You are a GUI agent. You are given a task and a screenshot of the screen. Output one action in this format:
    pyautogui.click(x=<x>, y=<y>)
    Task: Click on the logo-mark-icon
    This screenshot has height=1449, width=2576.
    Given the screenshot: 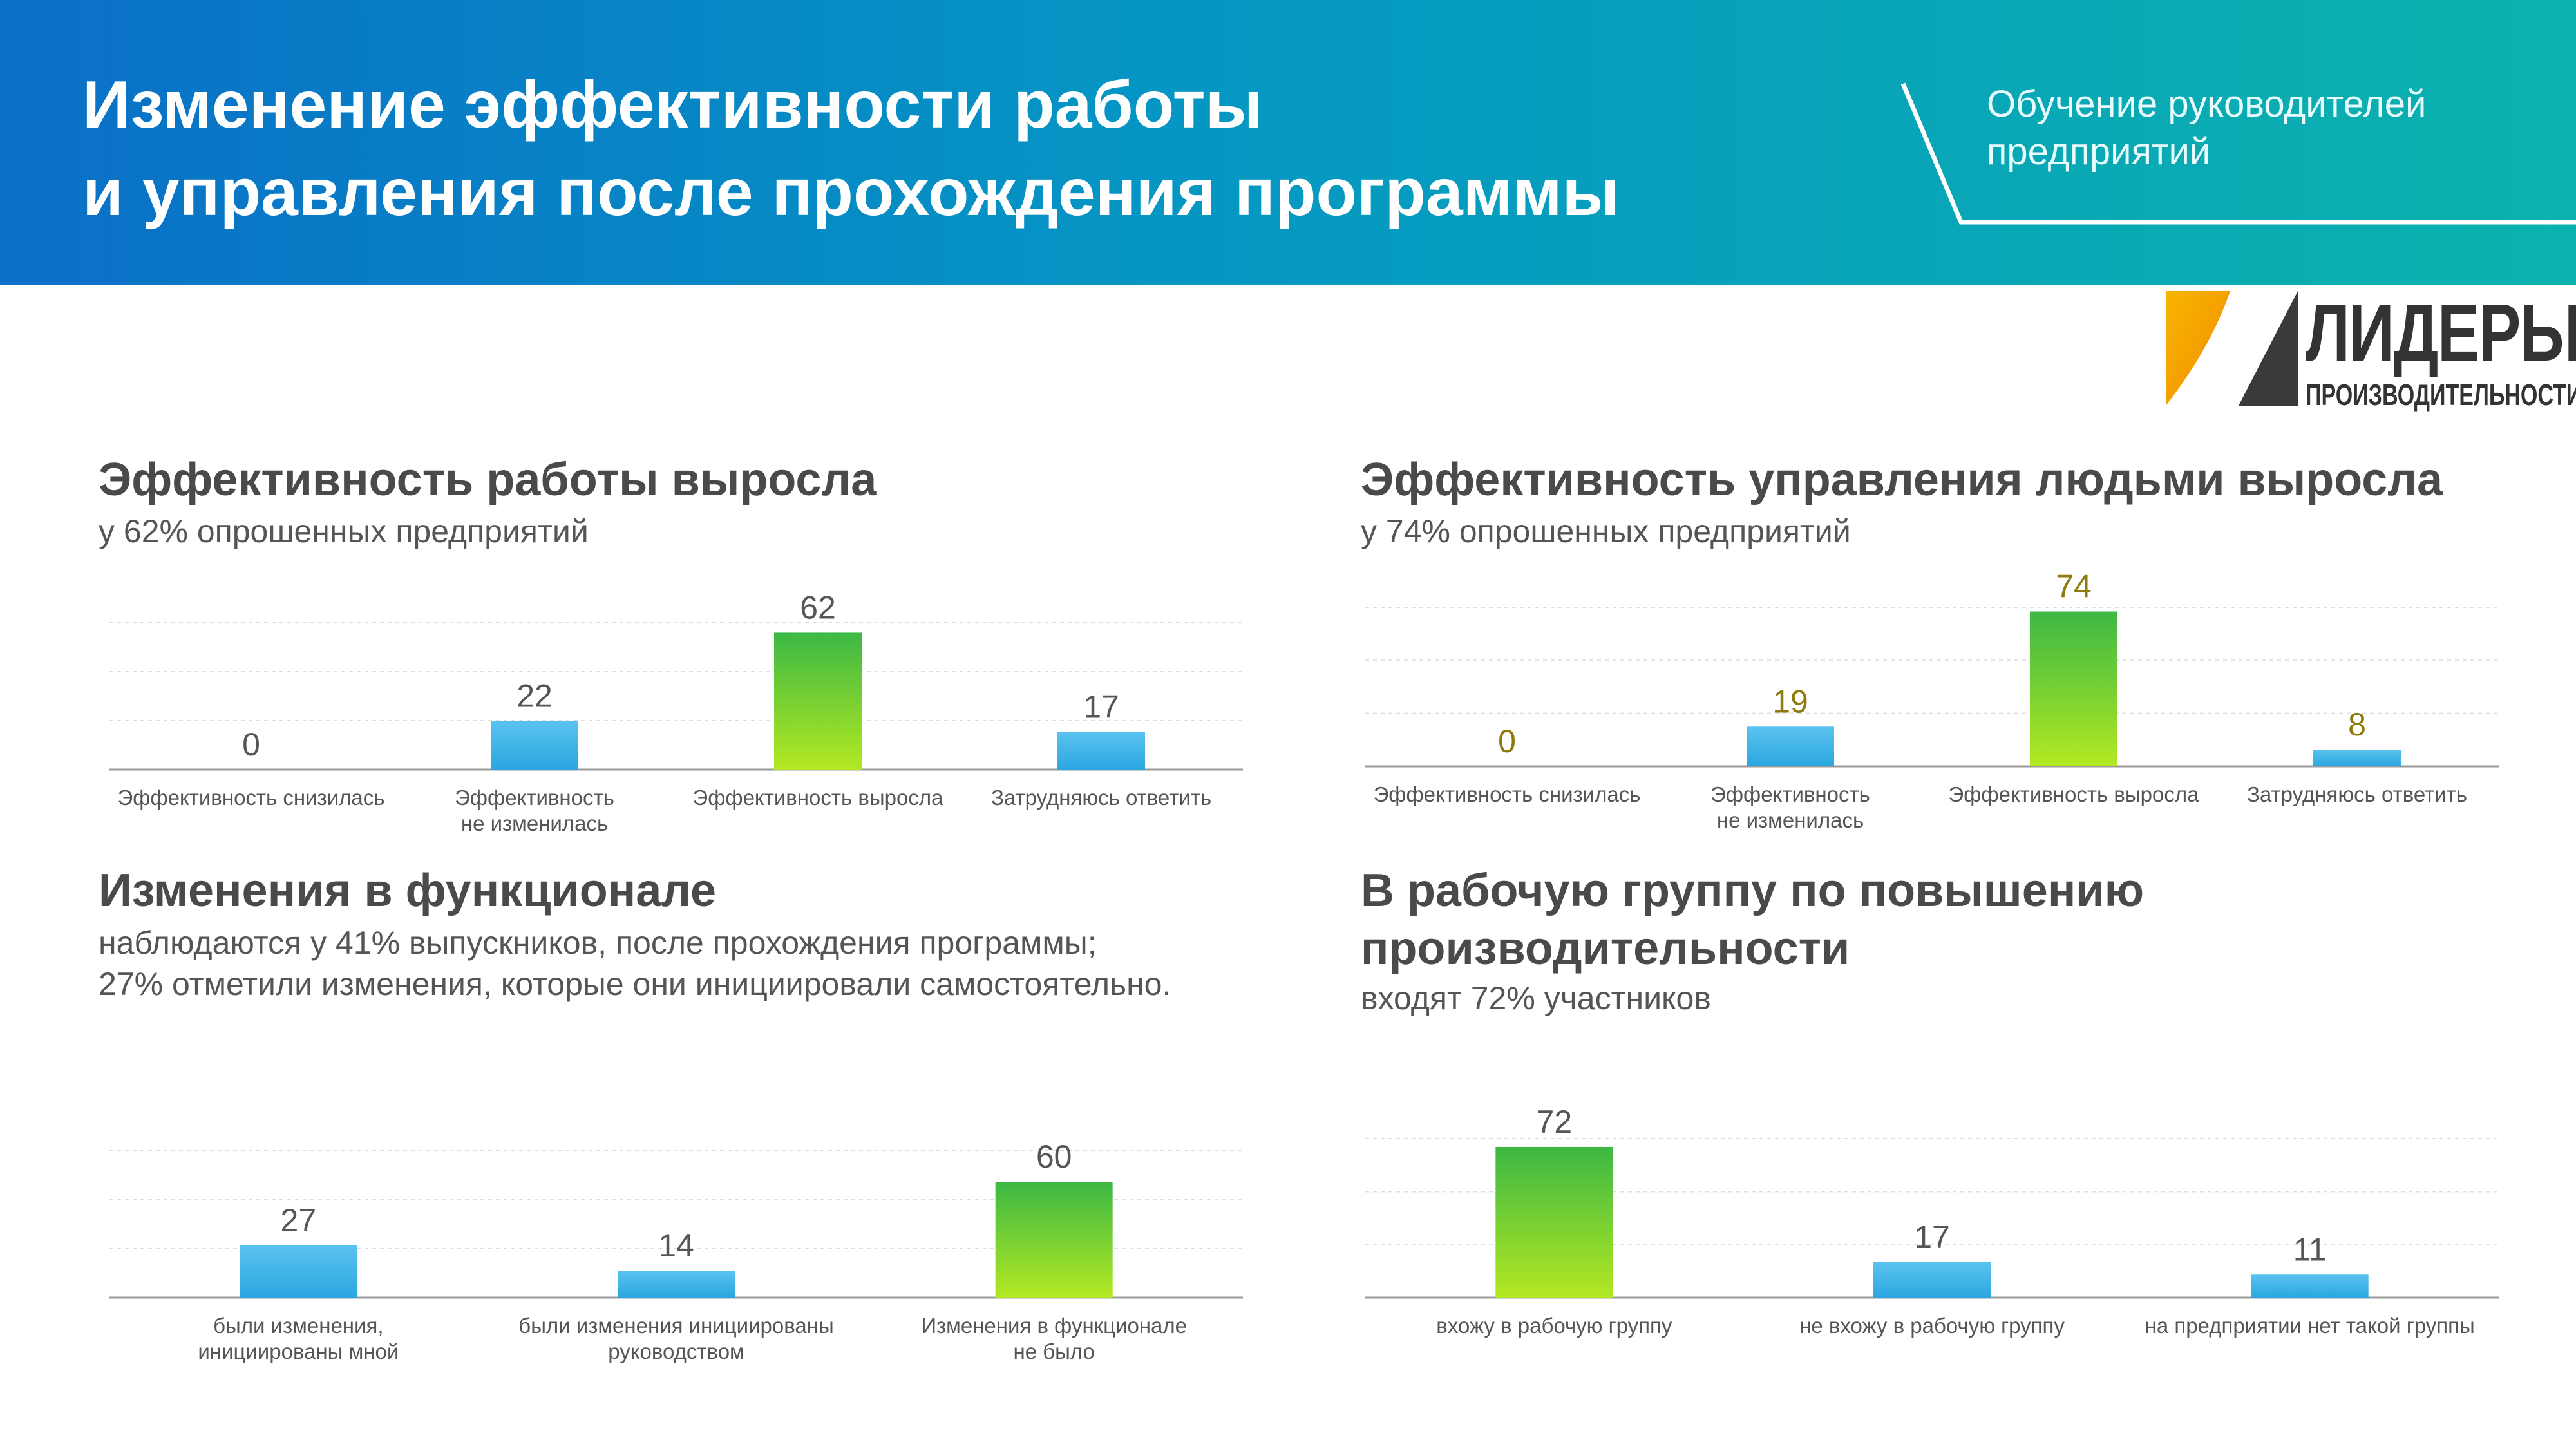 What is the action you would take?
    pyautogui.click(x=2232, y=349)
    